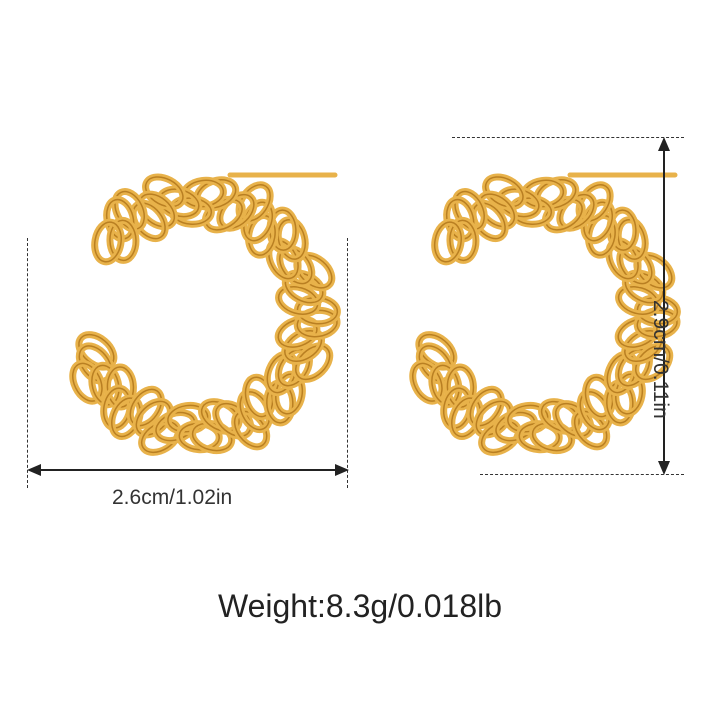 The image size is (720, 720). Describe the element at coordinates (360, 606) in the screenshot. I see `weight-label: Weight:8.3g/0.018lb` at that location.